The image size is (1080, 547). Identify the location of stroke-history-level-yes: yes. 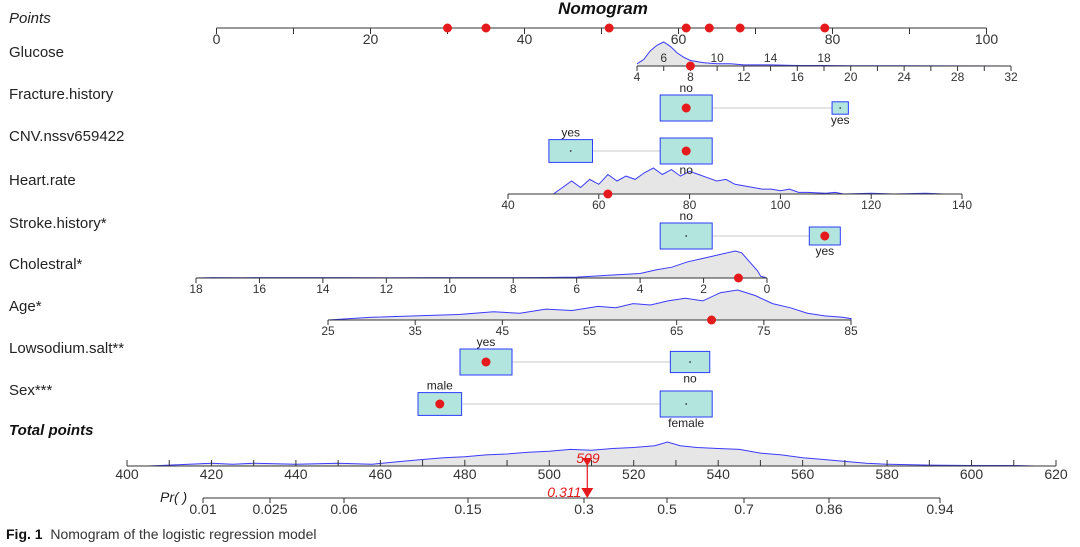
(824, 251).